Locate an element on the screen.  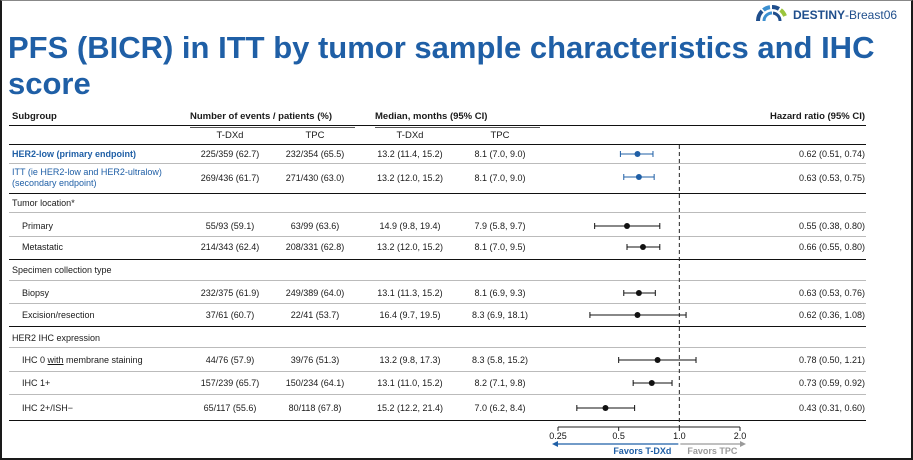
cell-hazard-ratio: 0.66 (0.55, 0.80) is located at coordinates (831, 247).